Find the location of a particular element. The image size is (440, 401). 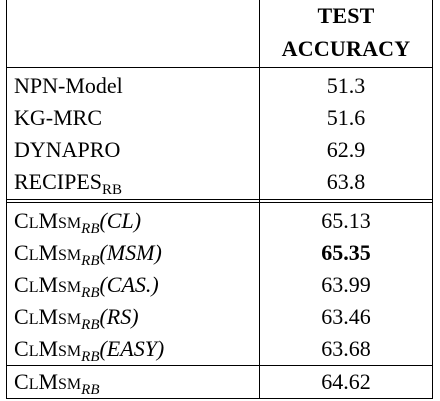

group-rule-top is located at coordinates (219, 199).